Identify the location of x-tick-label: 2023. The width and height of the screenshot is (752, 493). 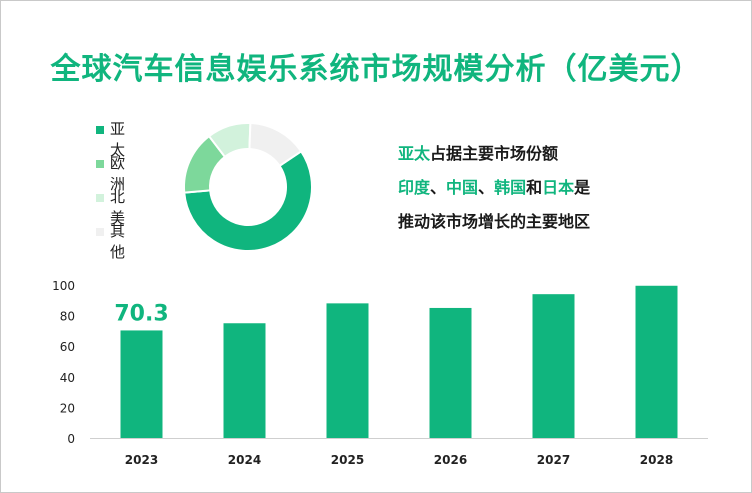
(141, 460).